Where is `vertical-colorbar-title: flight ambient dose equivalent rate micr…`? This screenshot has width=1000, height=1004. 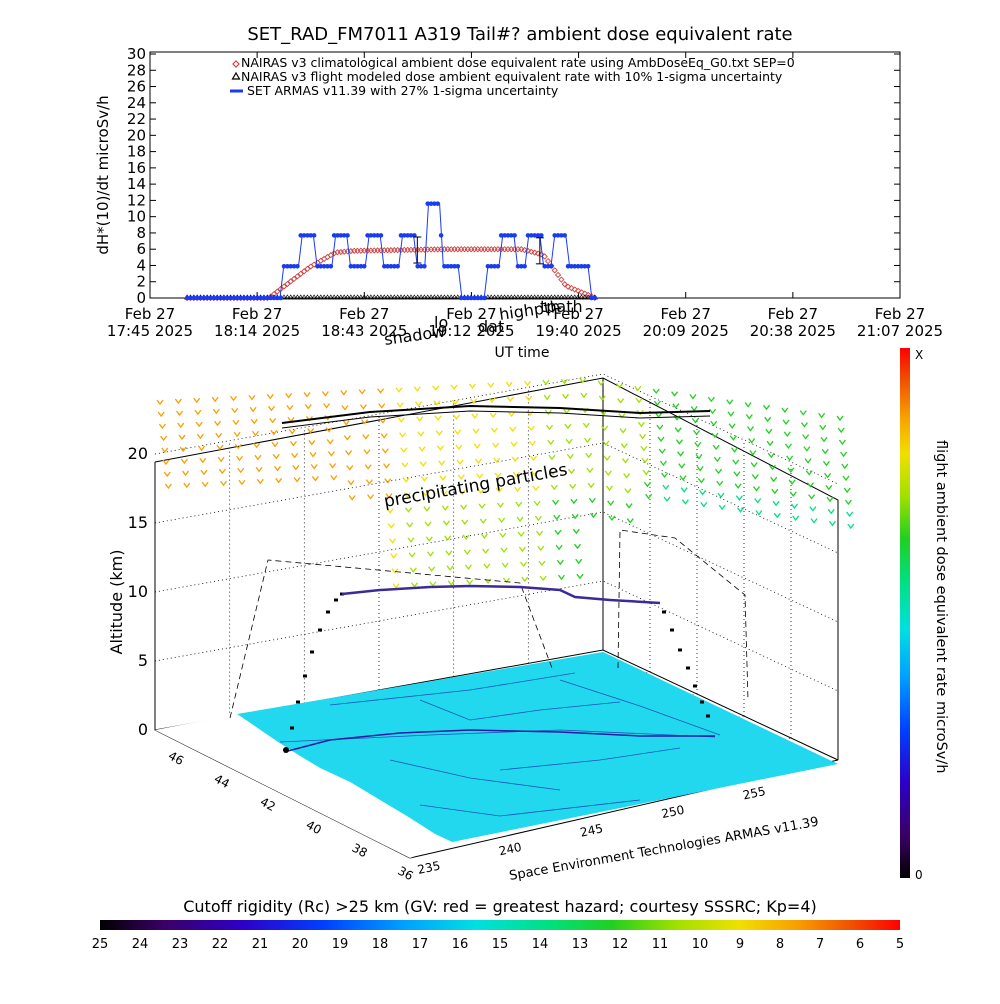
vertical-colorbar-title: flight ambient dose equivalent rate micr… is located at coordinates (941, 606).